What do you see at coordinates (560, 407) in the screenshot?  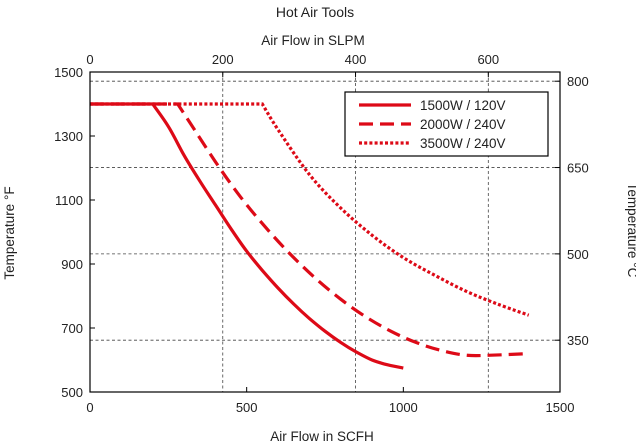 I see `x-axis-tick-label: 1500` at bounding box center [560, 407].